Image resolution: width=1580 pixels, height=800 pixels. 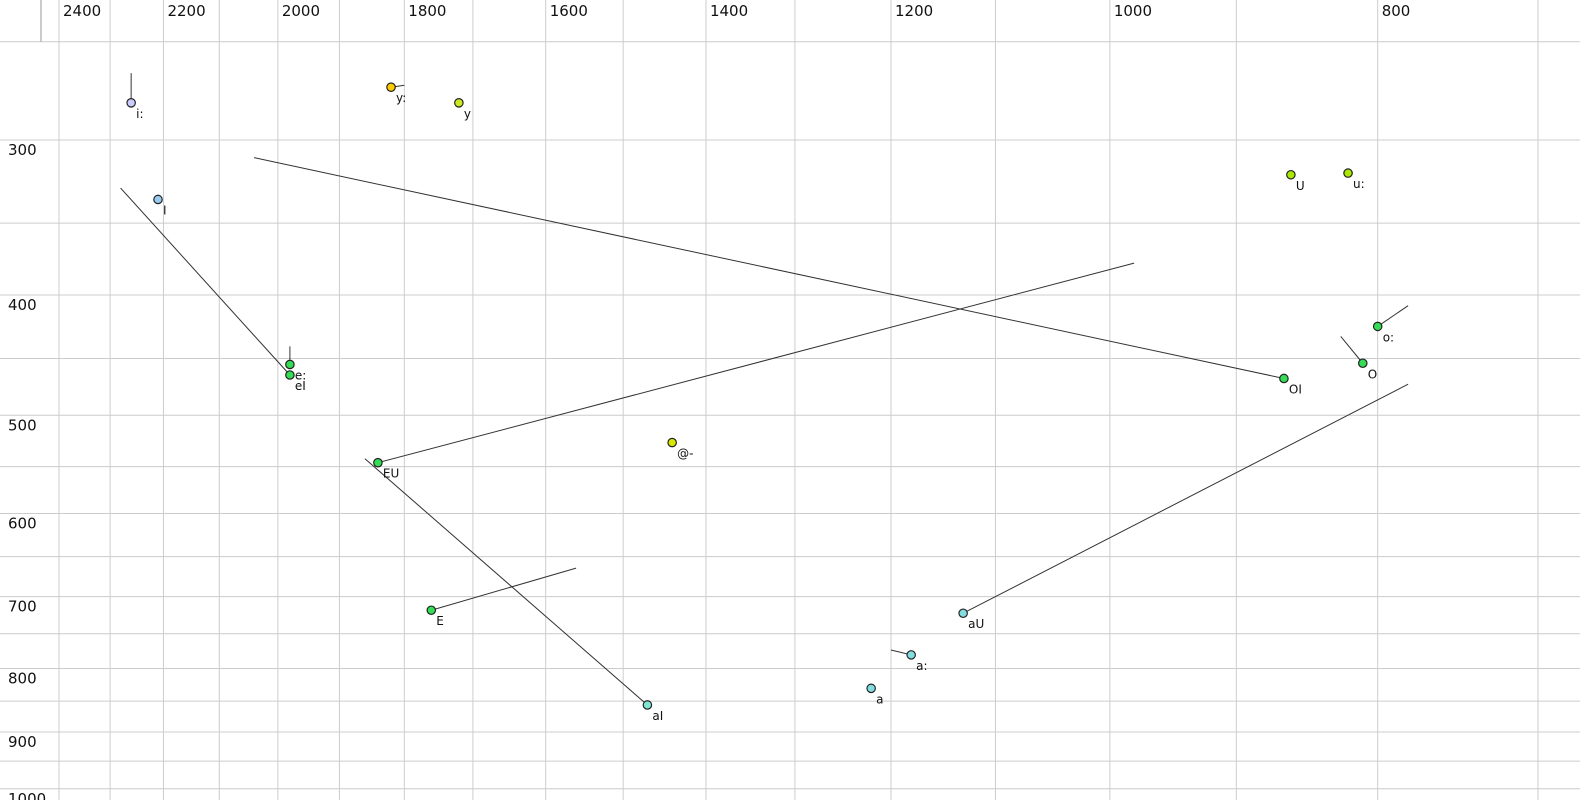 What do you see at coordinates (440, 621) in the screenshot?
I see `vowel-label-E: E` at bounding box center [440, 621].